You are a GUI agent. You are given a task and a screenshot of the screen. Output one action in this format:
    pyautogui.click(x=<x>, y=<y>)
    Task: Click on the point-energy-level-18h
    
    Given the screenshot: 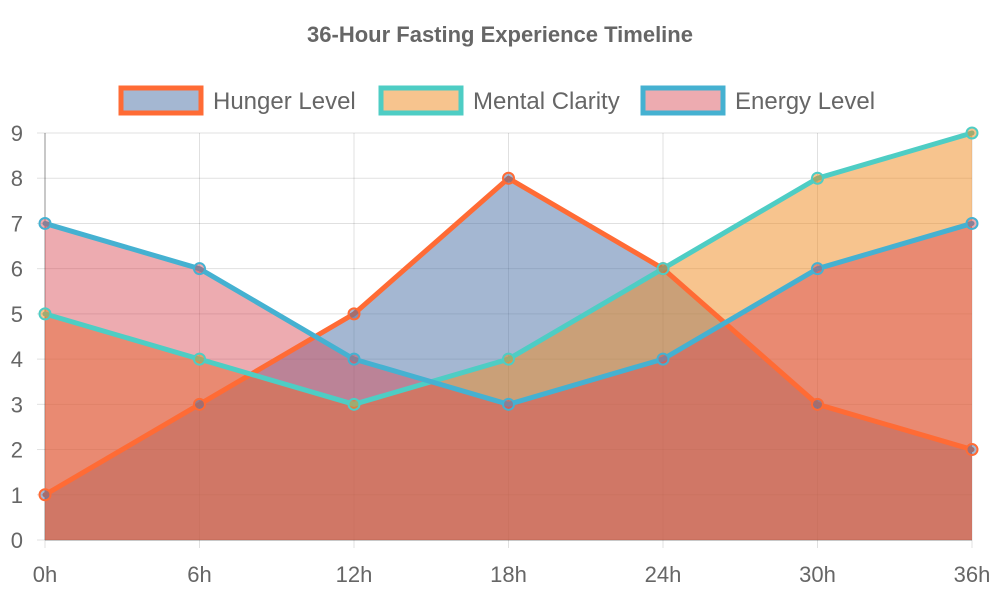 What is the action you would take?
    pyautogui.click(x=508, y=404)
    